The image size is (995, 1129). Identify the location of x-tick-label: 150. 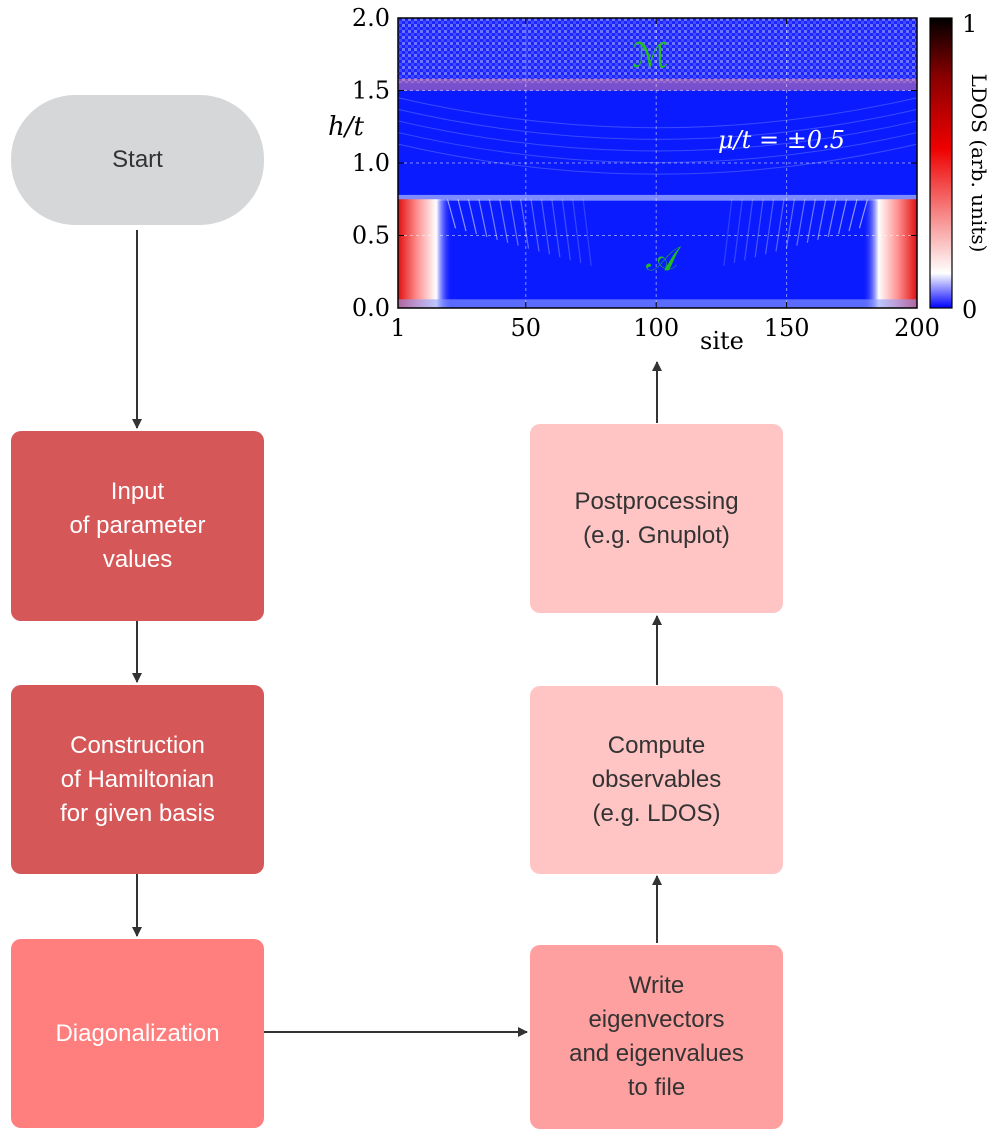
(787, 328).